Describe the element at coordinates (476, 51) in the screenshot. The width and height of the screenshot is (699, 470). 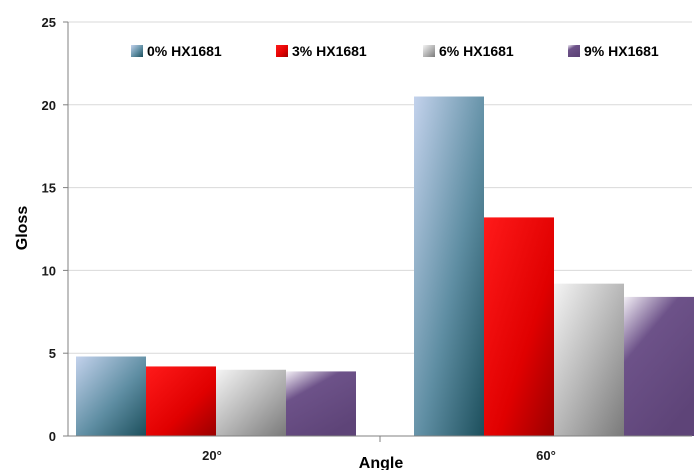
I see `legend-label: 6% HX1681` at that location.